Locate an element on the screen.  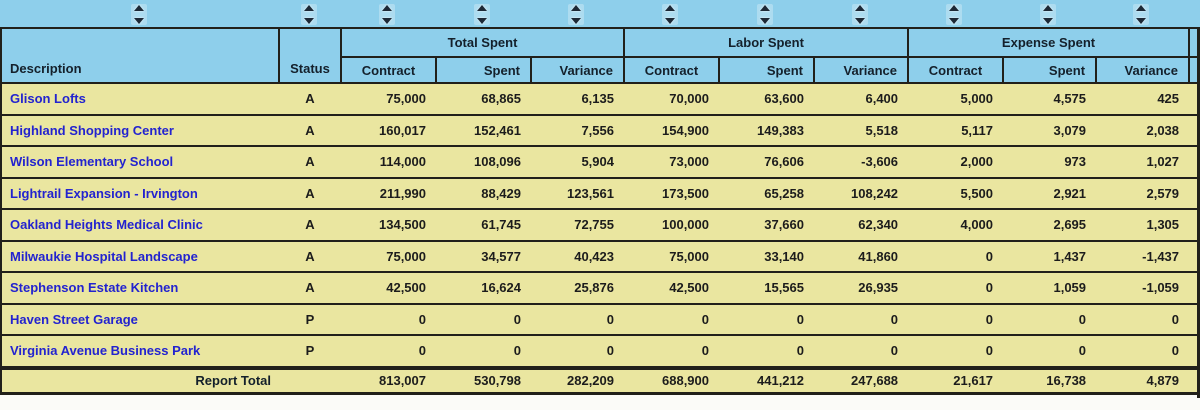
description-cell: Stephenson Estate Kitchen is located at coordinates (139, 288).